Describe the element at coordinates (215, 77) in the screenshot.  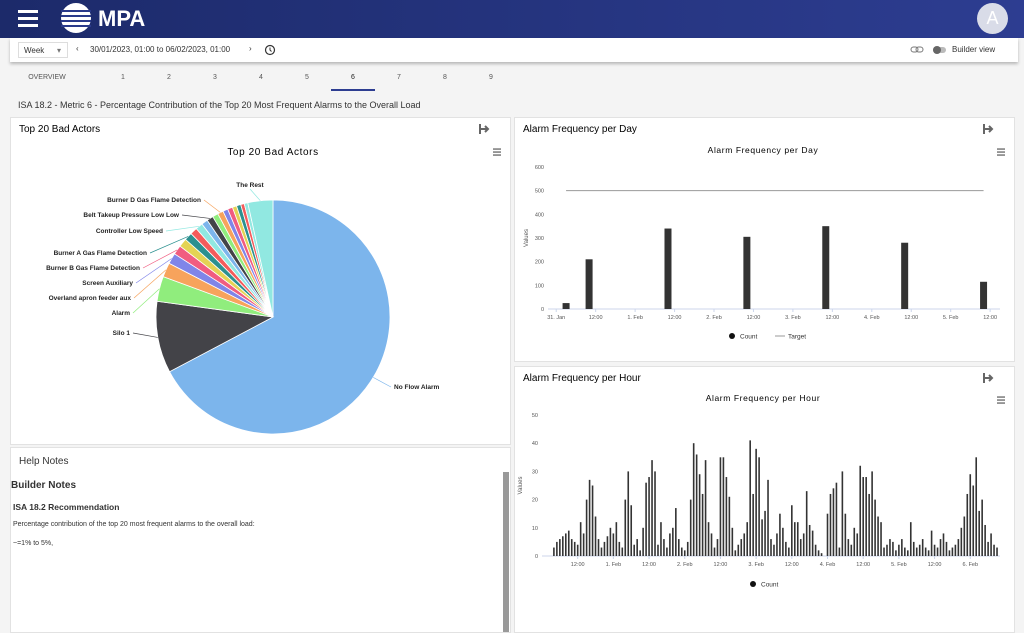
I see `tab: 3` at that location.